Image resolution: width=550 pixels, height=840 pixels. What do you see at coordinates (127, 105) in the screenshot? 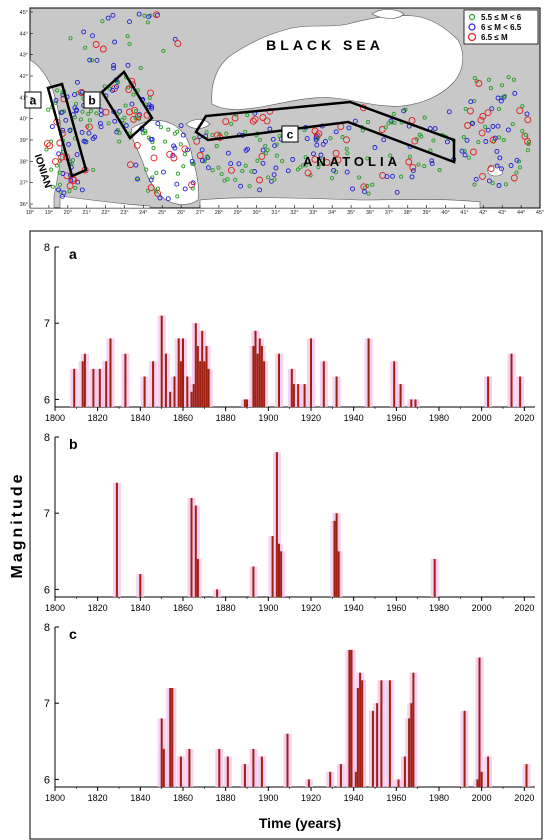
I see `region-box-b` at bounding box center [127, 105].